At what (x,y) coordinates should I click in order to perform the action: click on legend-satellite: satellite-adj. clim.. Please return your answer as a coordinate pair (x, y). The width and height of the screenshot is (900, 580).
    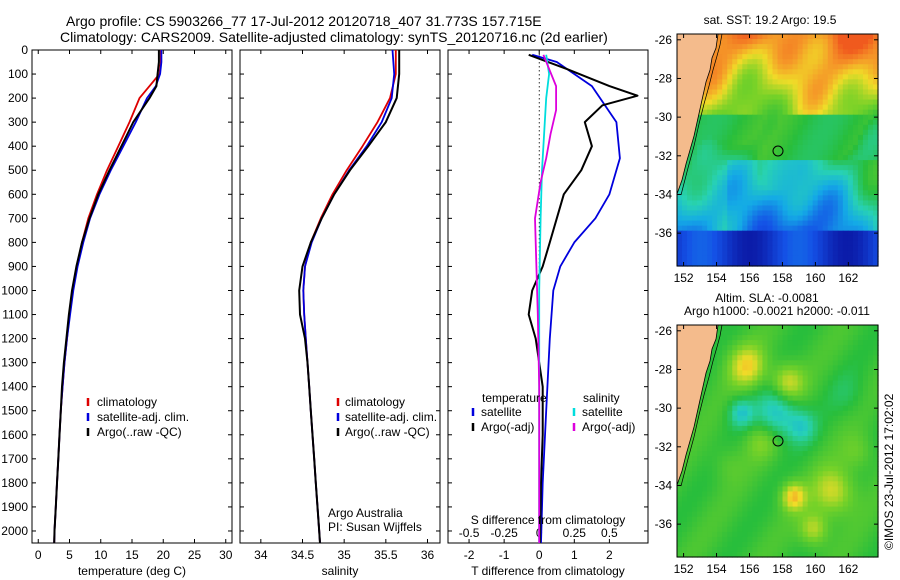
    Looking at the image, I should click on (391, 417).